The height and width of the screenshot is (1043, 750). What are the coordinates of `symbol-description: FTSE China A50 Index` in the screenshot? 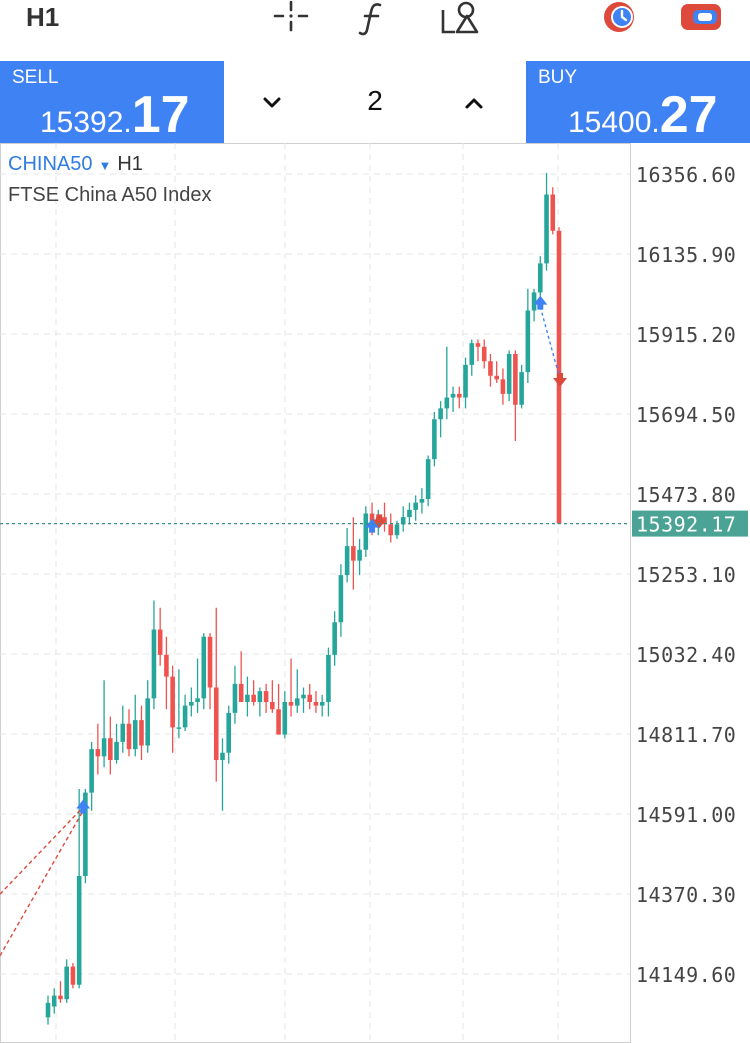 It's located at (110, 195).